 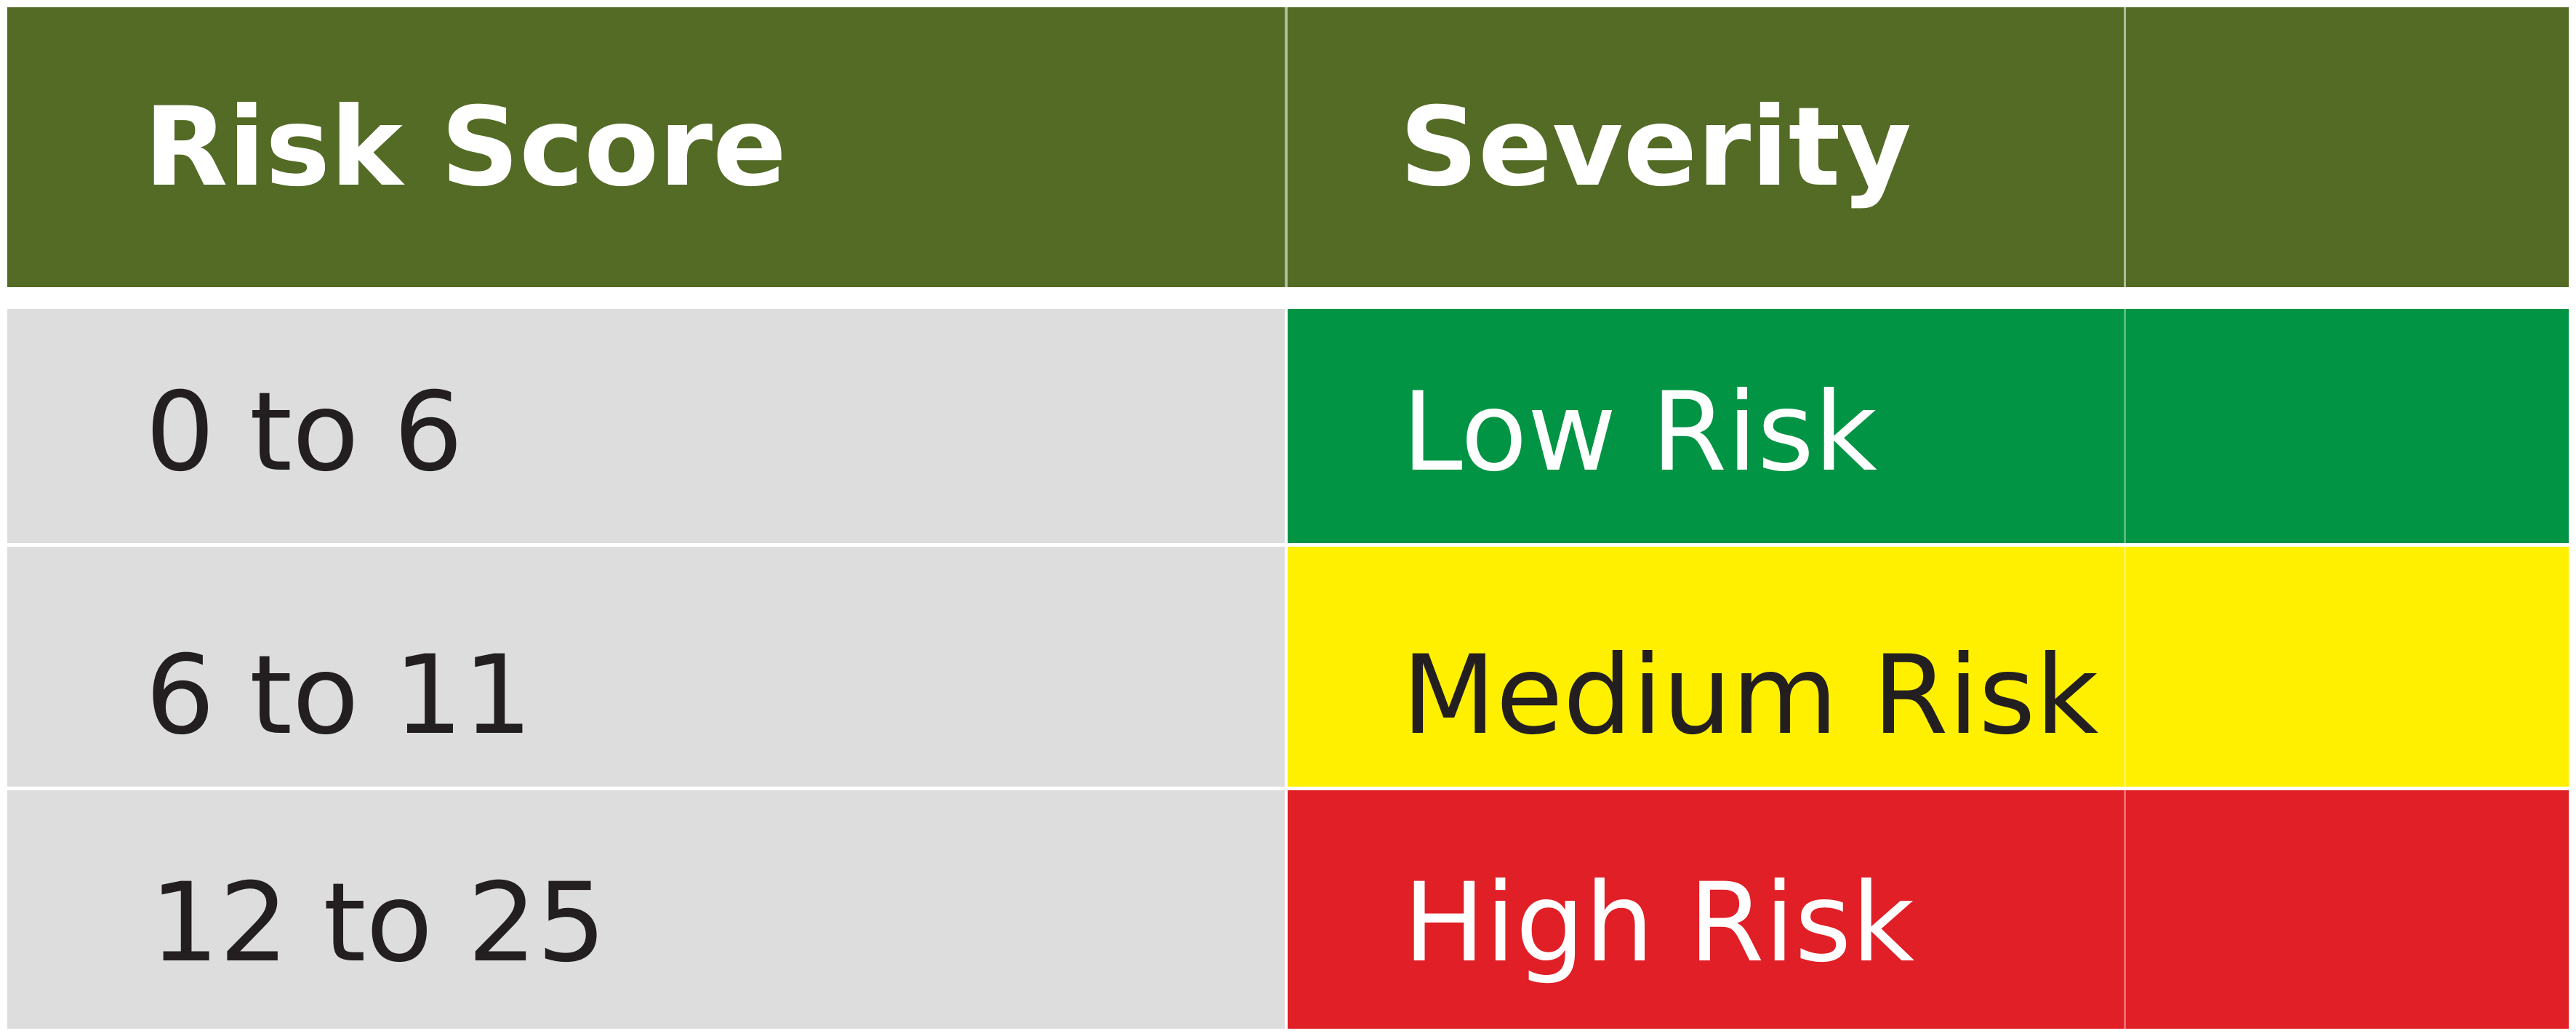 What do you see at coordinates (304, 432) in the screenshot?
I see `score-value-low: 0 to 6` at bounding box center [304, 432].